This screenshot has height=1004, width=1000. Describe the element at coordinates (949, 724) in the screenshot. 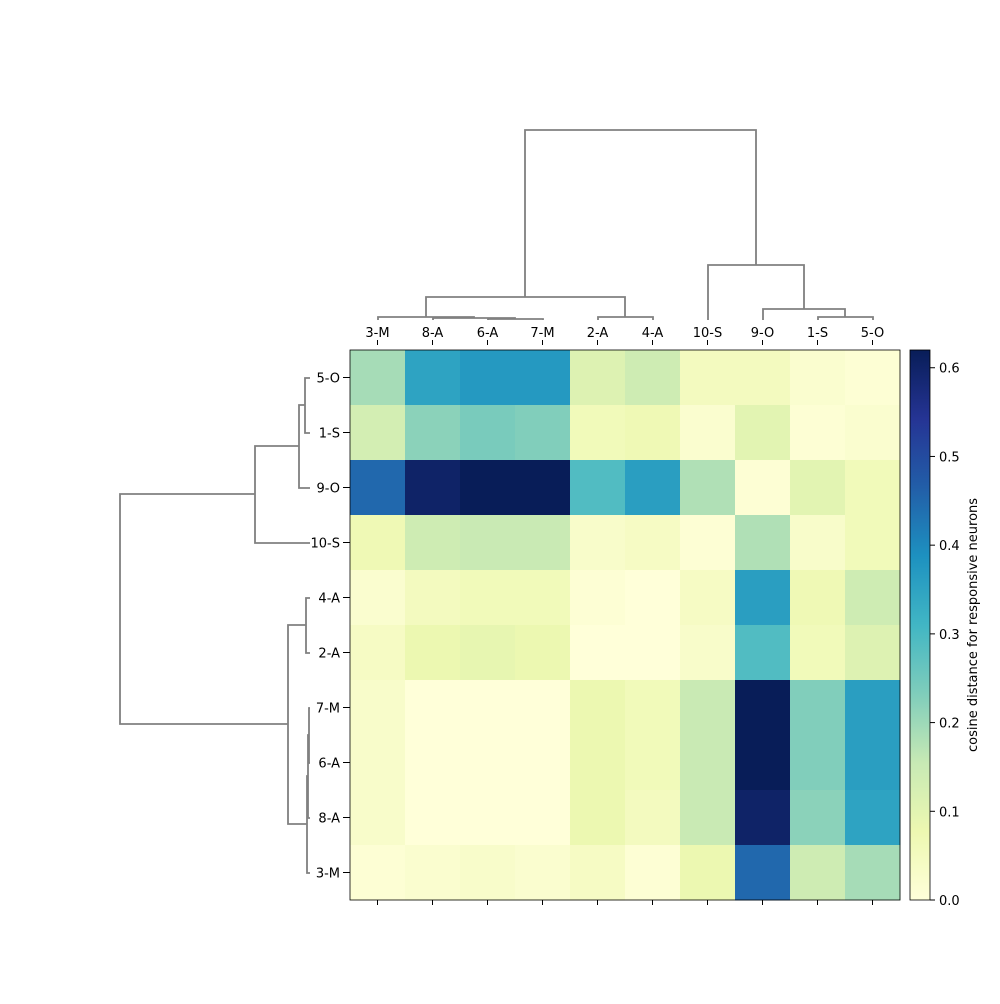

I see `colorbar-tick-label: 0.2` at that location.